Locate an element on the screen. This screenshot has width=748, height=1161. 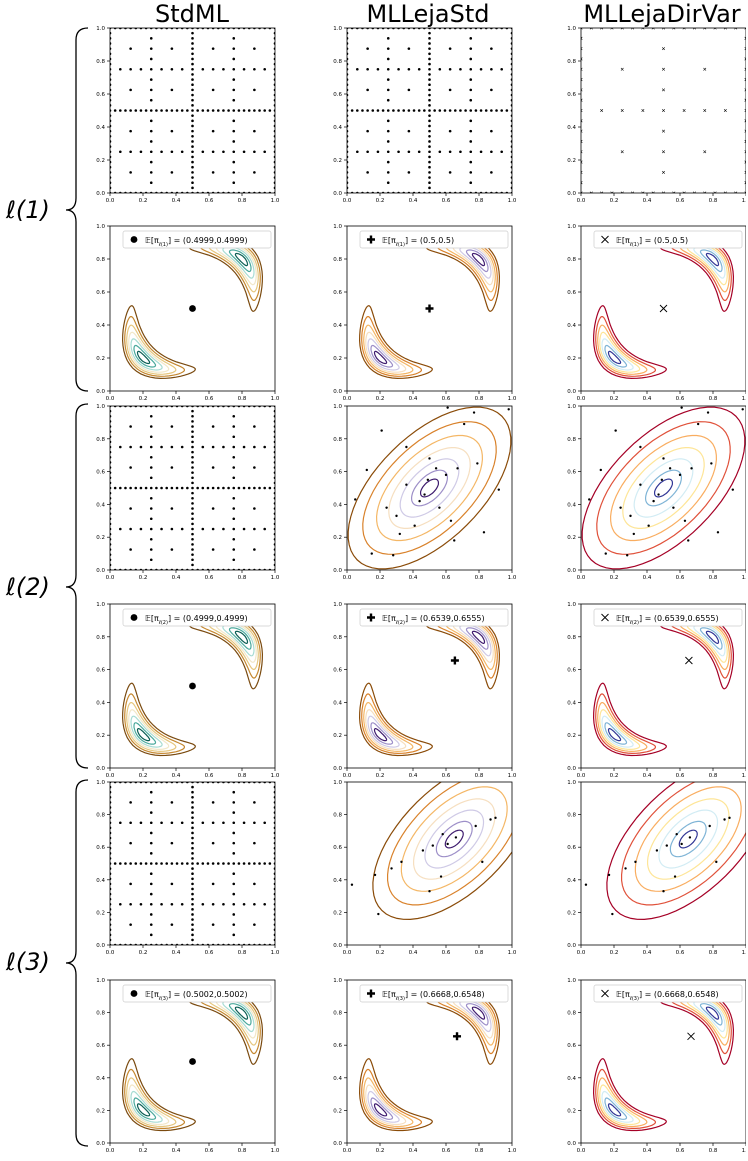
legend: 𝔼[πℓ(2)] = (0.4999,0.4999) is located at coordinates (197, 617).